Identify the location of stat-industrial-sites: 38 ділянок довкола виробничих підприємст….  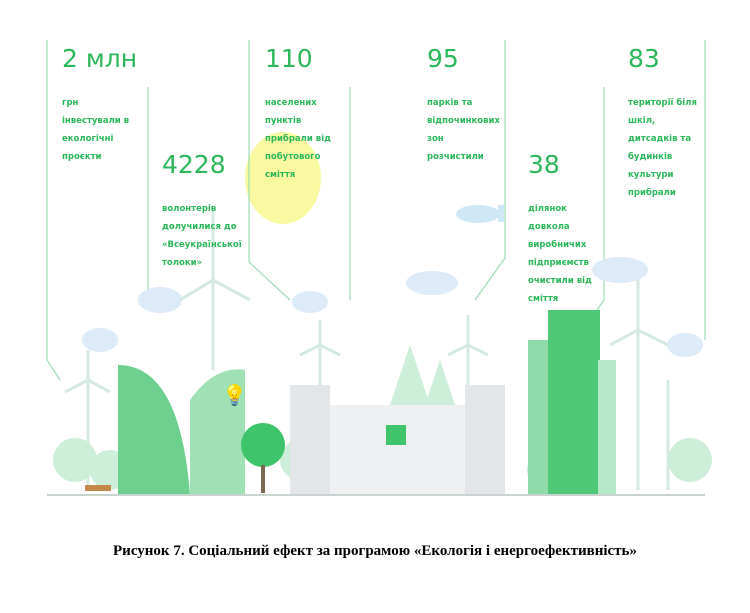
(560, 229).